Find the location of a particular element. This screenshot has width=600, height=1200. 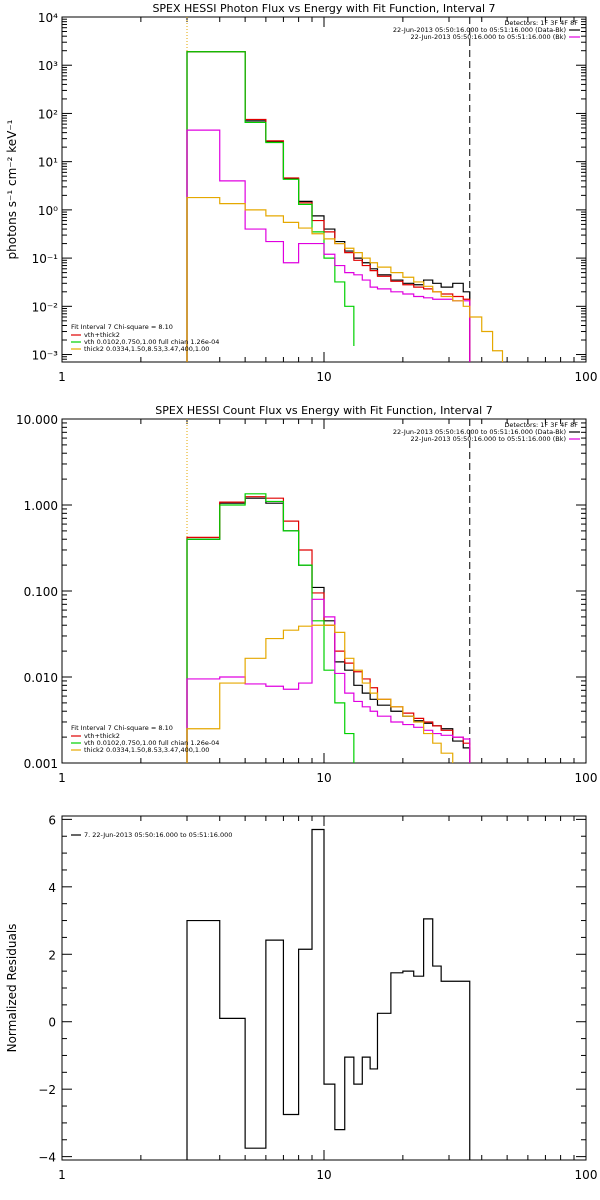

y-tick-label: −2 is located at coordinates (47, 1090).